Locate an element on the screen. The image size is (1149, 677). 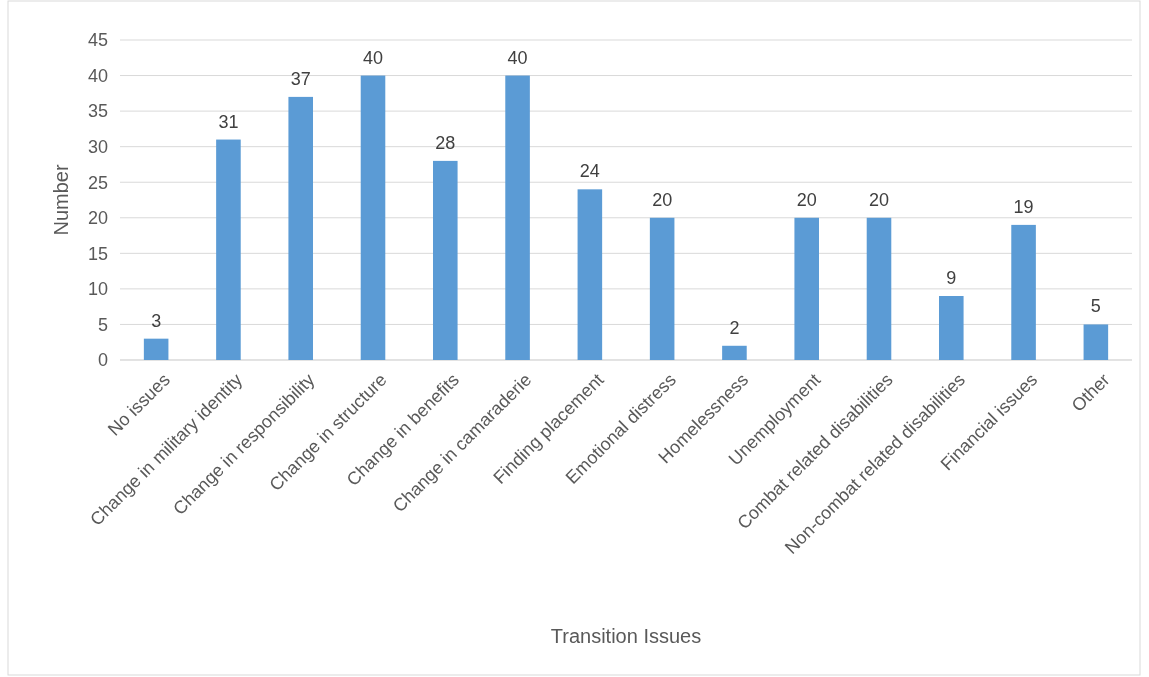
y-tick-label: 15 is located at coordinates (97, 253).